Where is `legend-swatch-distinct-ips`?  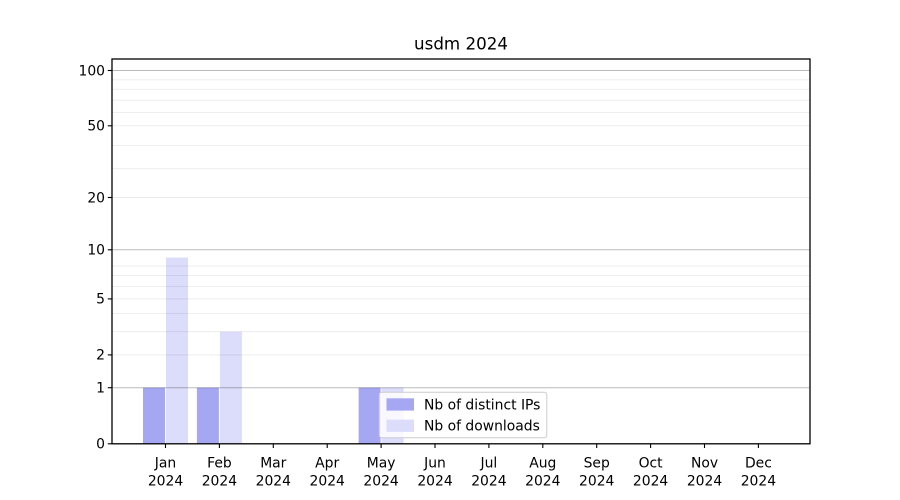
legend-swatch-distinct-ips is located at coordinates (400, 404).